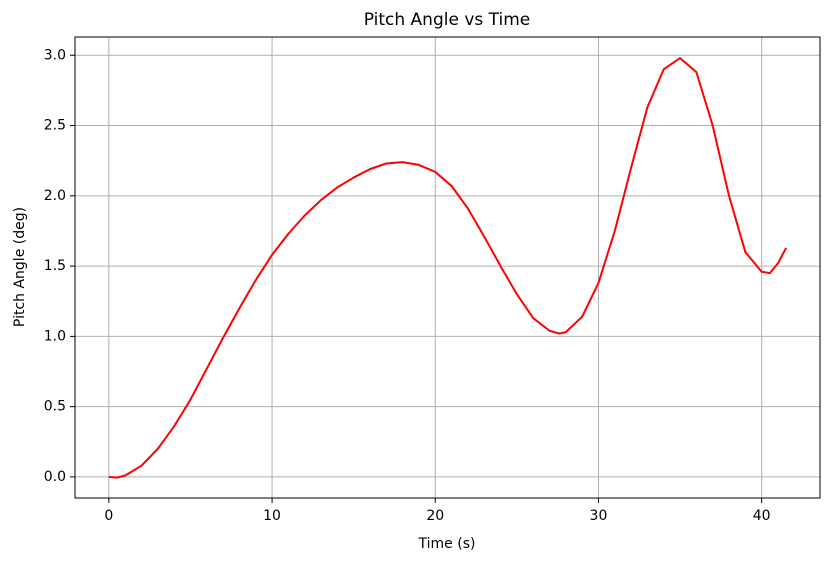 The height and width of the screenshot is (565, 830). What do you see at coordinates (447, 20) in the screenshot?
I see `chart-title: Pitch Angle vs Time` at bounding box center [447, 20].